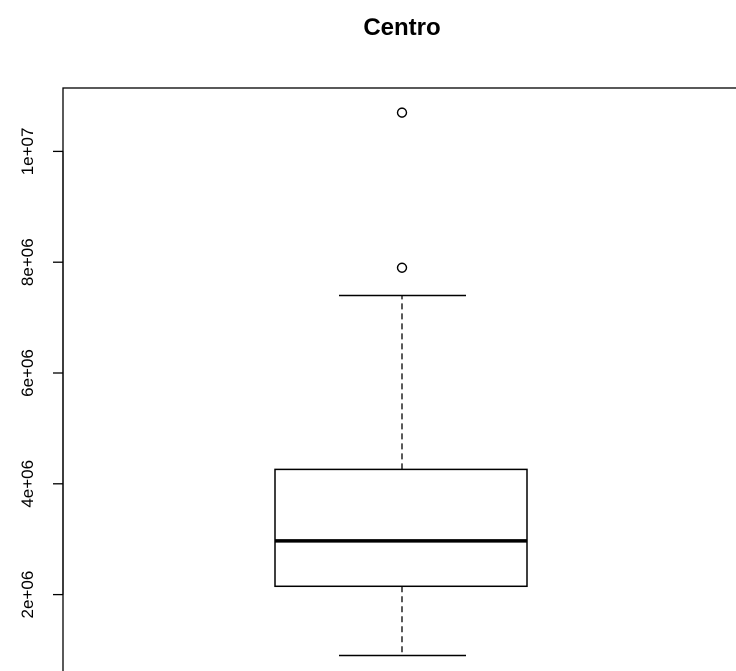 The height and width of the screenshot is (671, 736). Describe the element at coordinates (27, 262) in the screenshot. I see `y-tick-label: 8e+06` at that location.